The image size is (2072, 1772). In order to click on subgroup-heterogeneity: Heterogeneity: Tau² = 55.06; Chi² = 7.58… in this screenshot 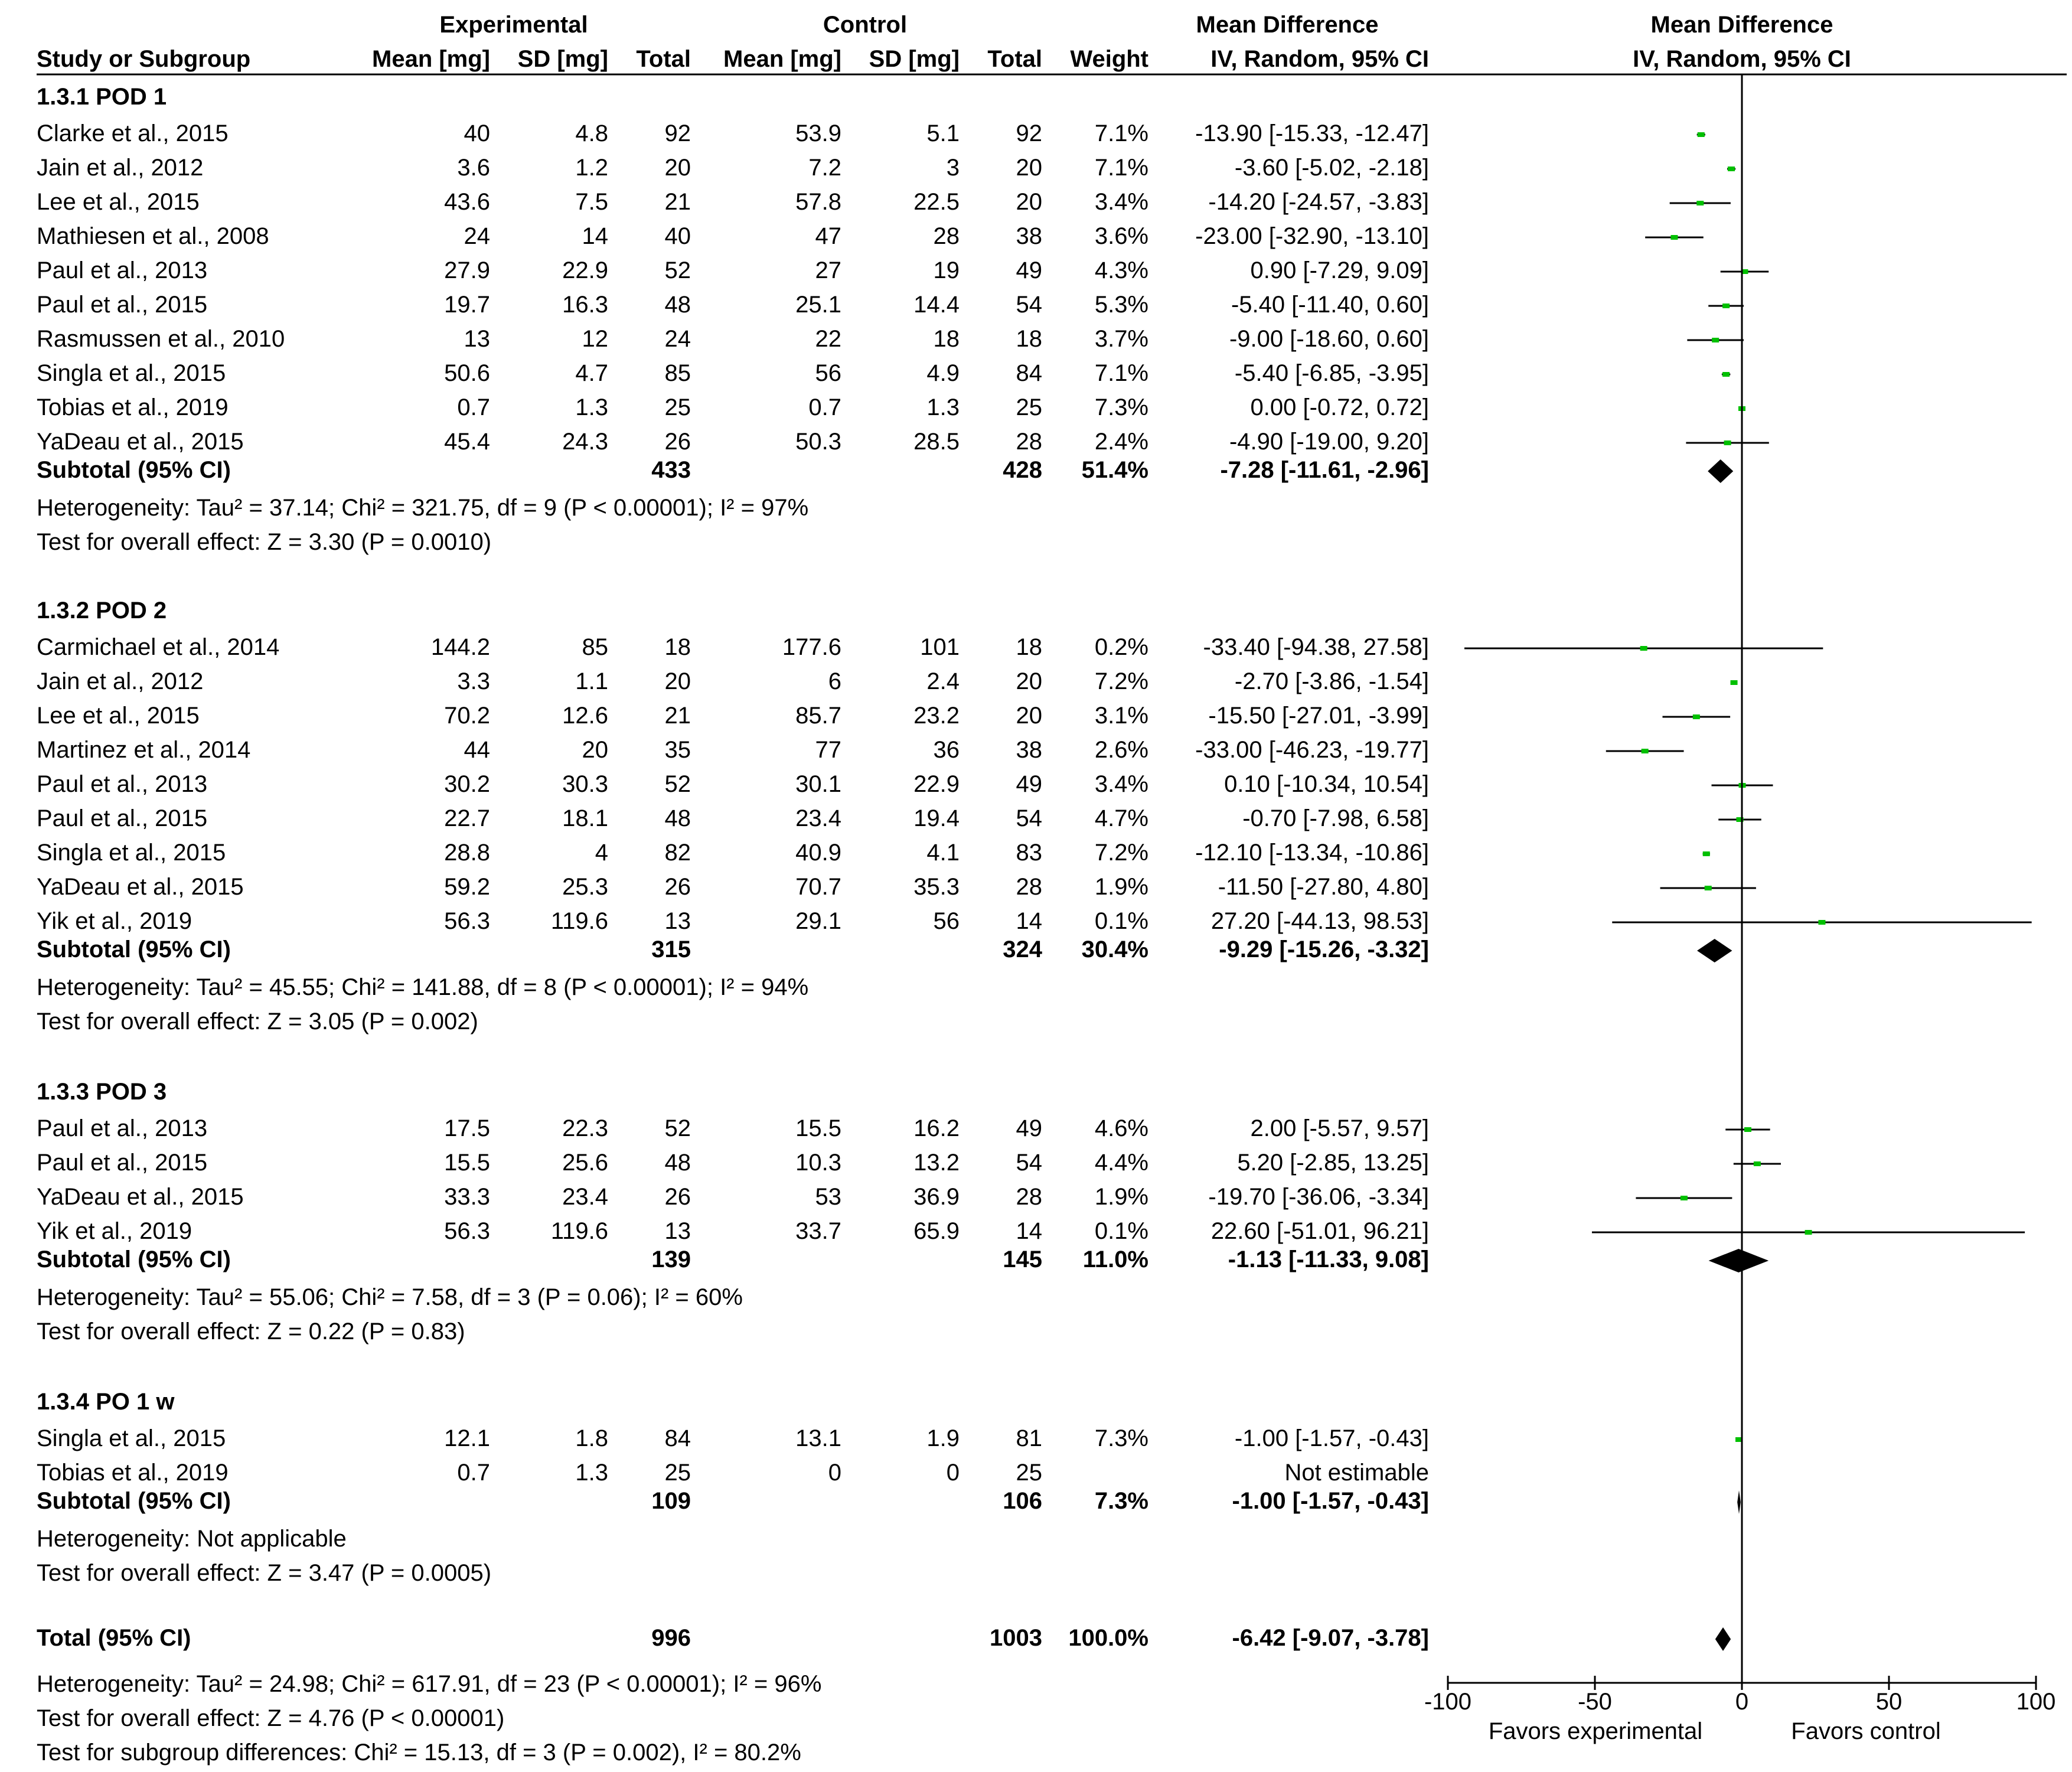, I will do `click(390, 1297)`.